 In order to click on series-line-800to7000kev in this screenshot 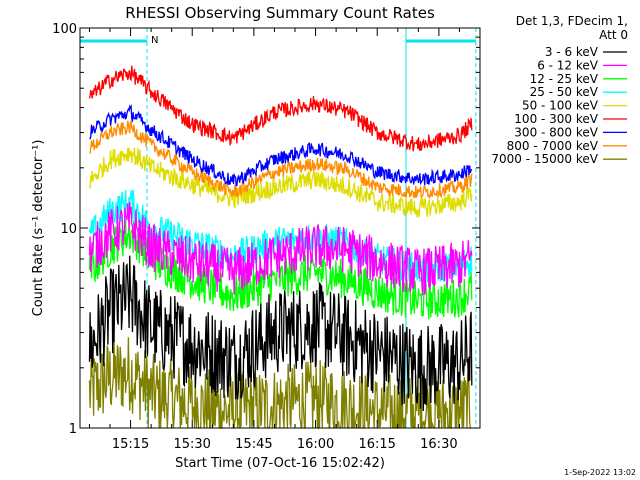, I will do `click(281, 160)`.